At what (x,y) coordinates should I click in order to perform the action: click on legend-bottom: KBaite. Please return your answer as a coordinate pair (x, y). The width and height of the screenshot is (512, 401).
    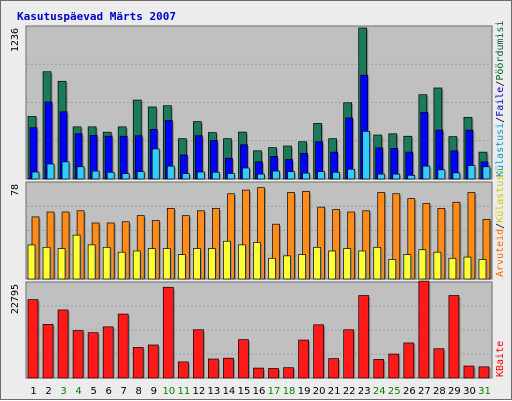
    Looking at the image, I should click on (500, 359).